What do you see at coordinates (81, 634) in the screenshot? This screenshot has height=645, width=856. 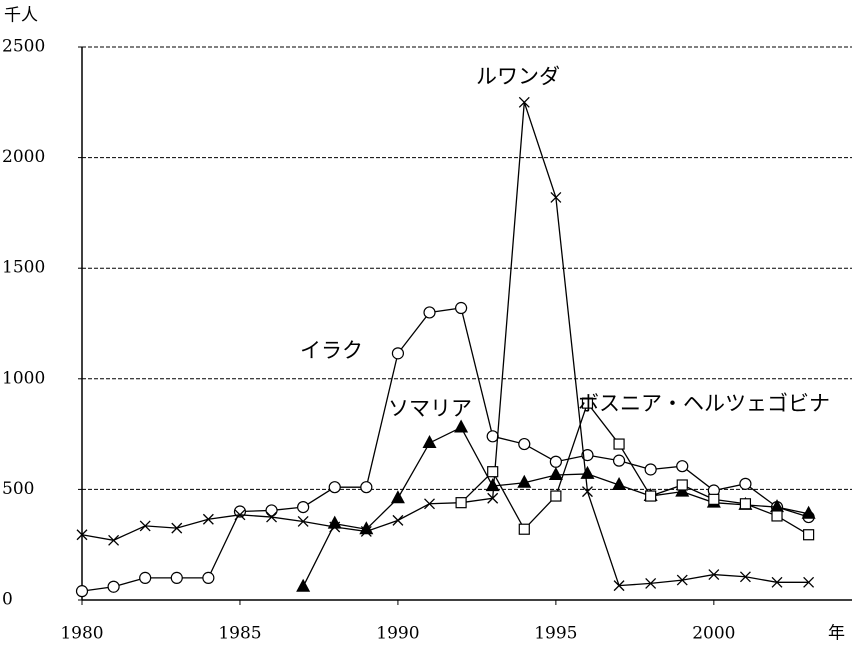 I see `x-tick-label: 1980` at bounding box center [81, 634].